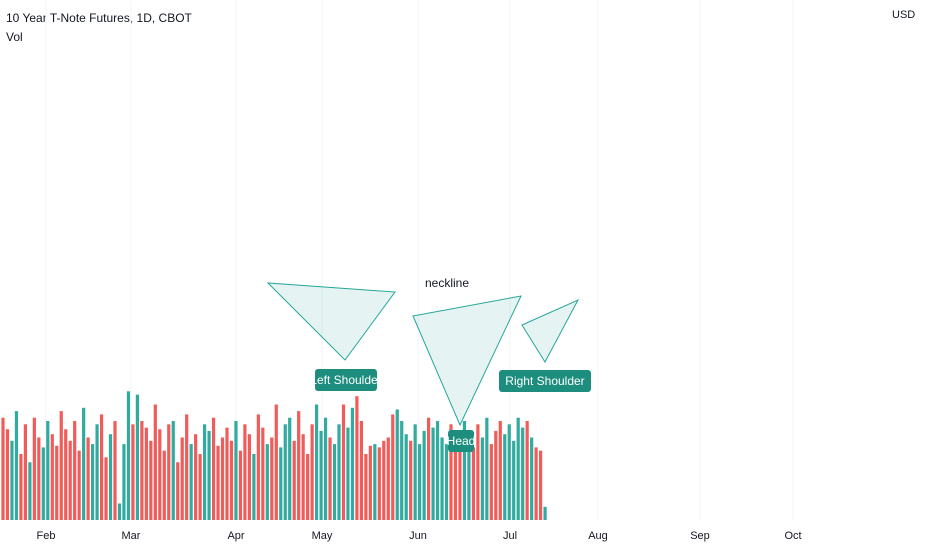  Describe the element at coordinates (510, 536) in the screenshot. I see `time-tick-label: Jul` at that location.